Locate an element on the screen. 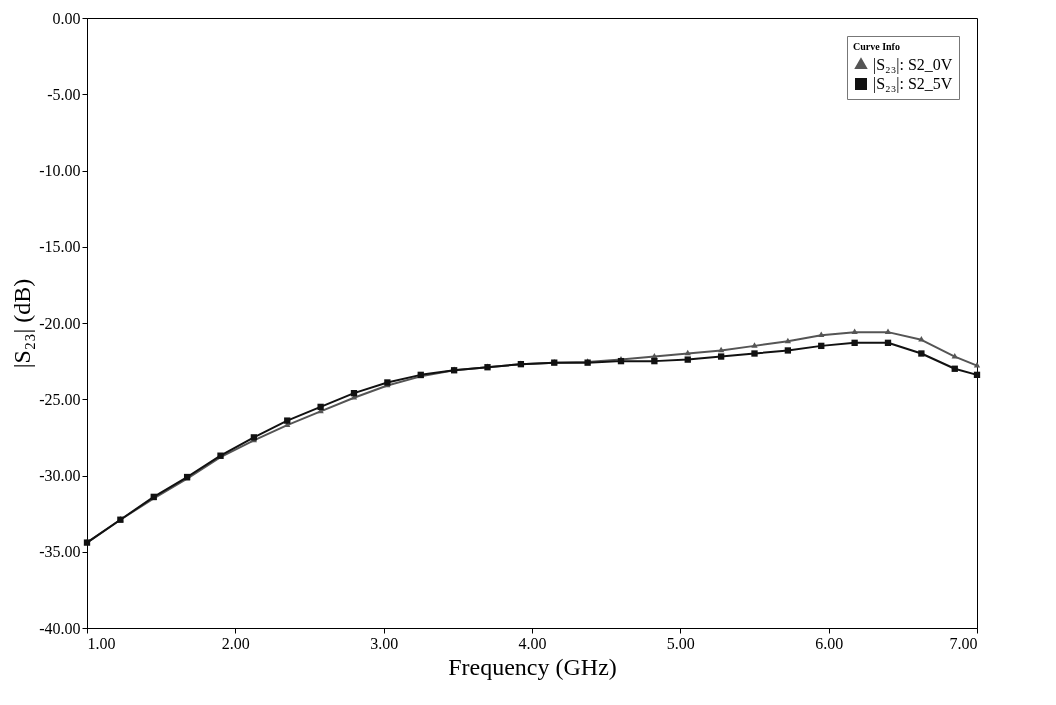 The image size is (1056, 705). x-tick-label: 5.00 is located at coordinates (680, 643).